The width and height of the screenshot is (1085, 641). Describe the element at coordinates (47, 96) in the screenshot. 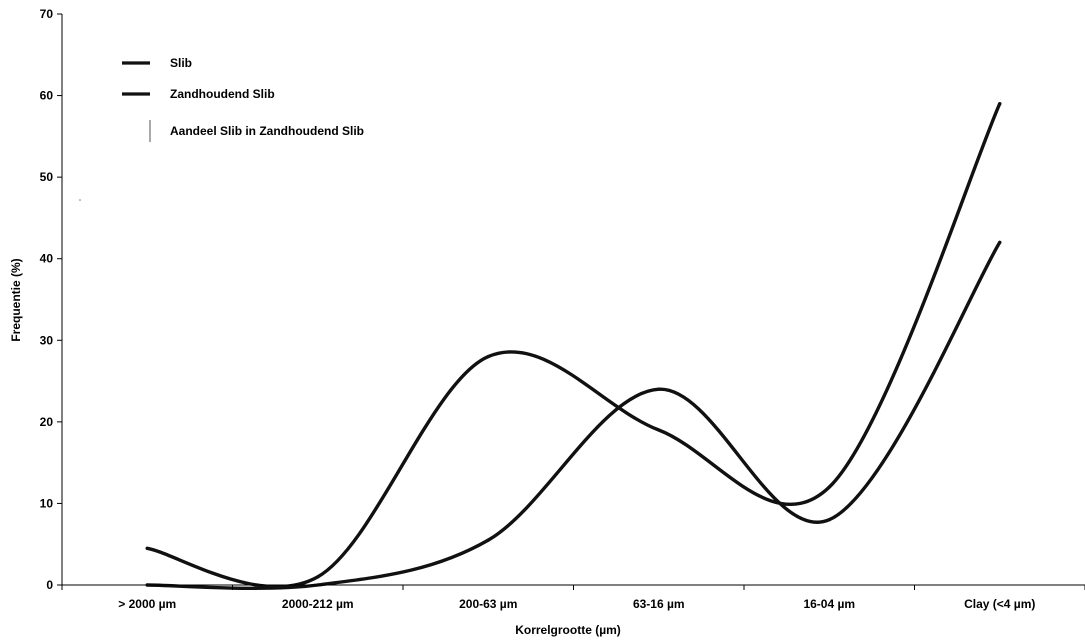

I see `y-tick-label: 60` at that location.